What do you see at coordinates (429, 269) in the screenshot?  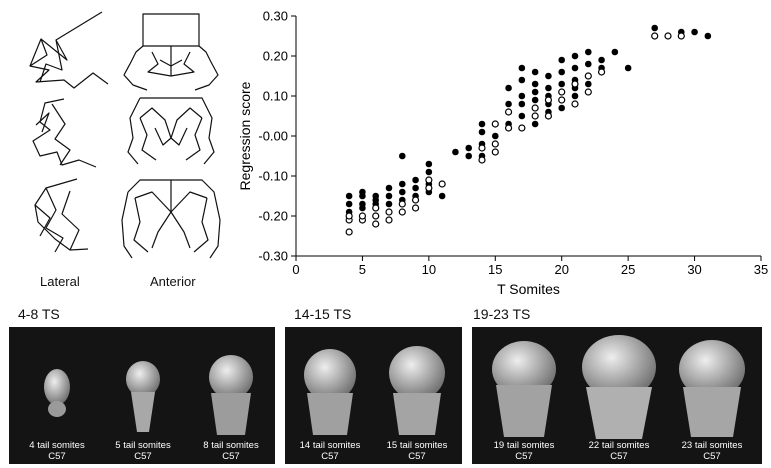 I see `x-tick-label: 10` at bounding box center [429, 269].